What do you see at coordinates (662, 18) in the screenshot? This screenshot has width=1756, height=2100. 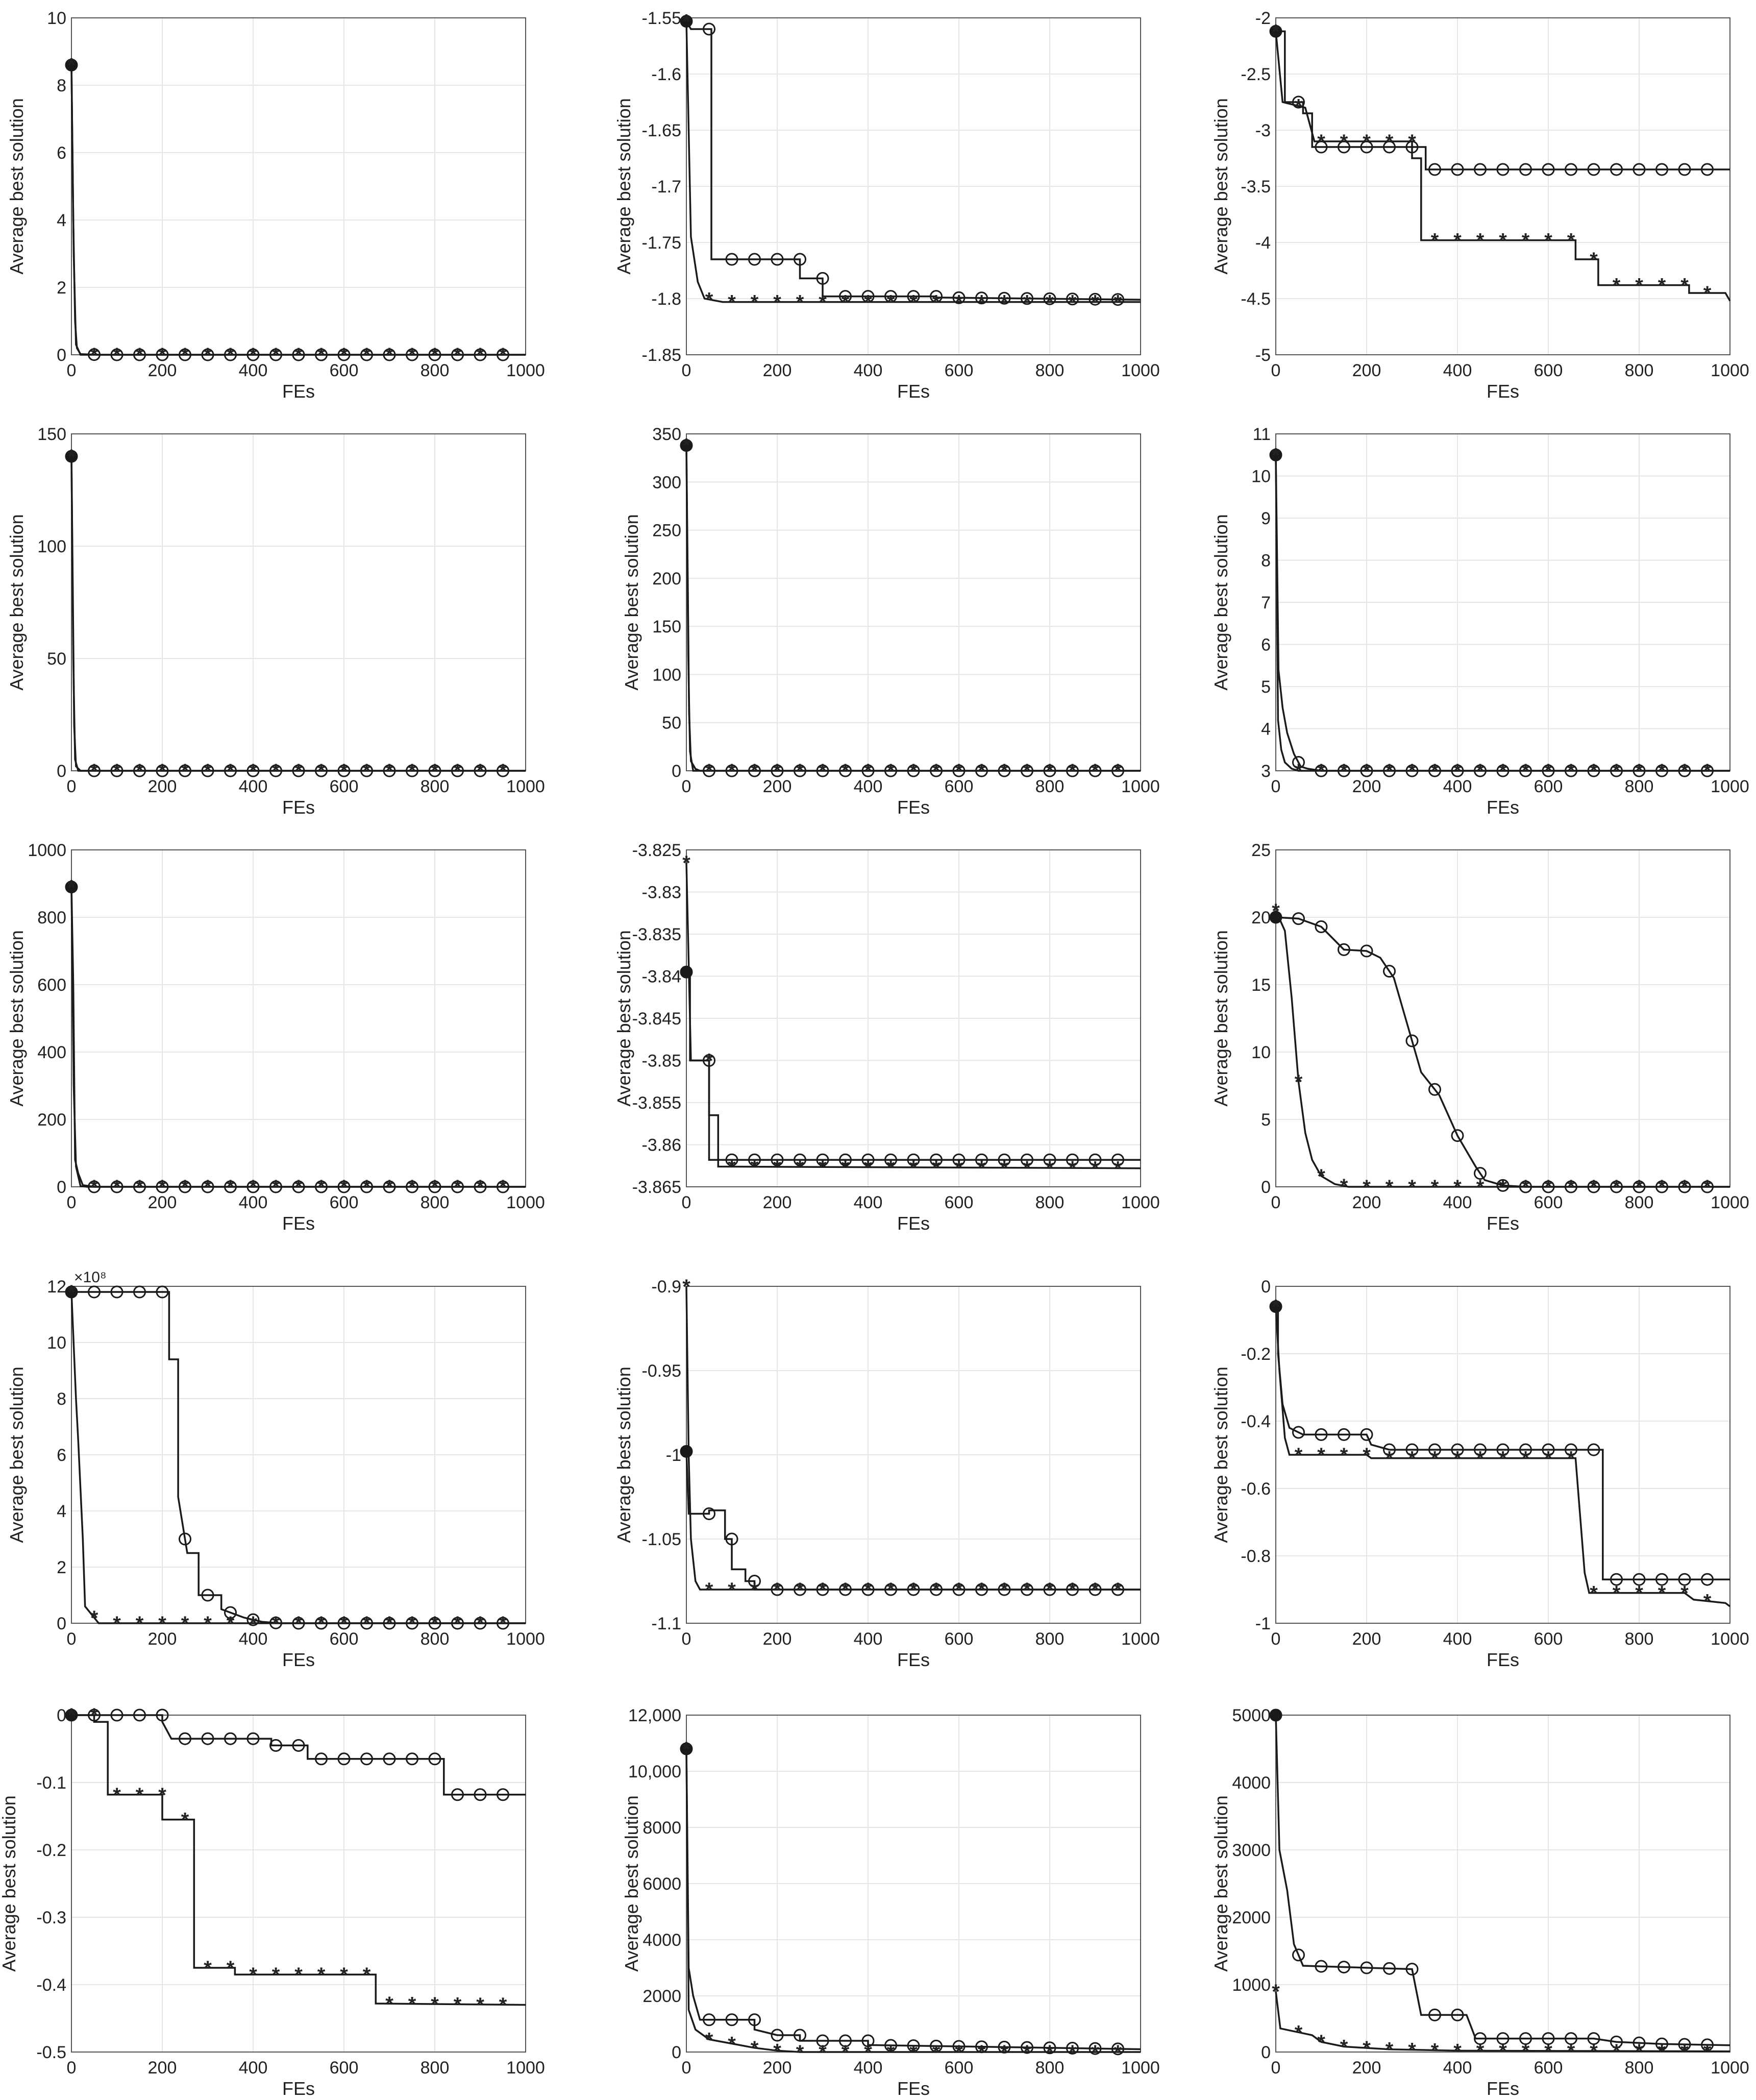 I see `y-tick-label: -1.55` at bounding box center [662, 18].